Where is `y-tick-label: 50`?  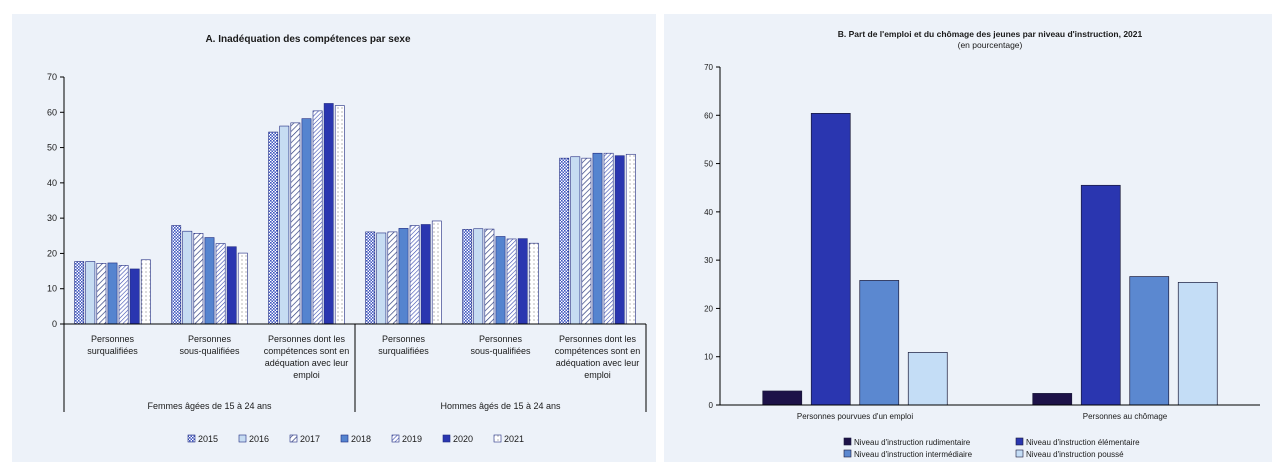 y-tick-label: 50 is located at coordinates (52, 148).